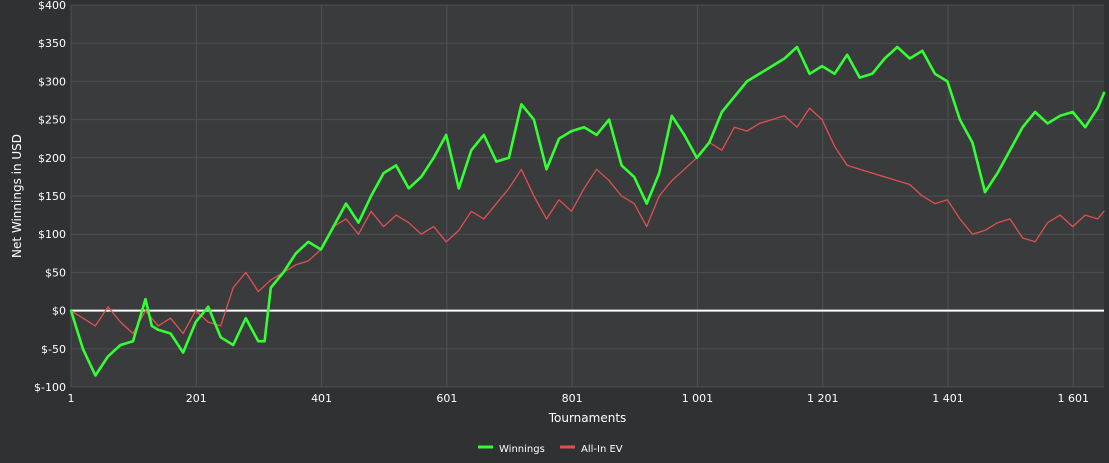 This screenshot has width=1109, height=463. Describe the element at coordinates (53, 349) in the screenshot. I see `y-tick-label: $-50` at that location.